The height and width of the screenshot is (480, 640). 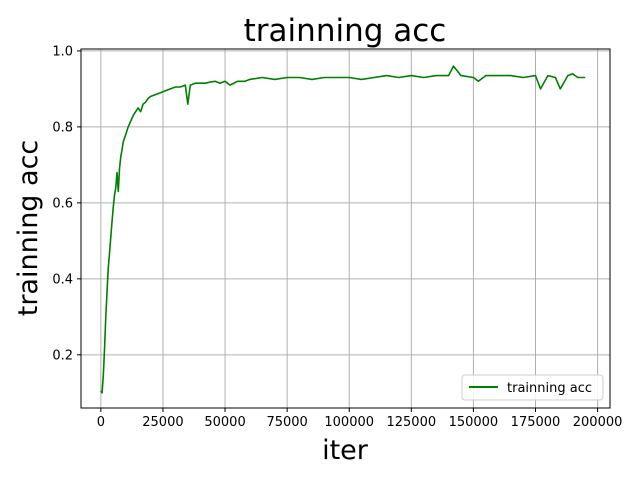 I want to click on y-tick-label: 0.2, so click(x=62, y=355).